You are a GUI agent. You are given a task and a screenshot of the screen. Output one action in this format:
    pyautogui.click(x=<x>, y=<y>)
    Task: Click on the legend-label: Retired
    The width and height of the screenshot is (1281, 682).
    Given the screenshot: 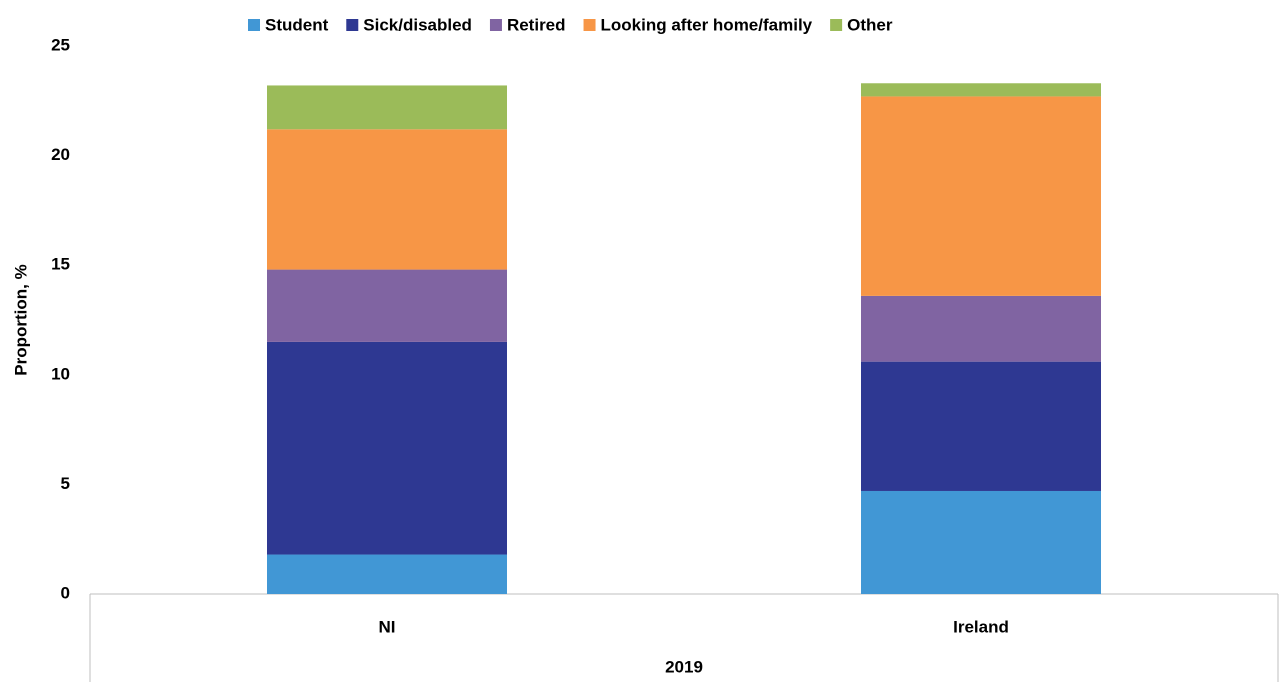 What is the action you would take?
    pyautogui.click(x=536, y=24)
    